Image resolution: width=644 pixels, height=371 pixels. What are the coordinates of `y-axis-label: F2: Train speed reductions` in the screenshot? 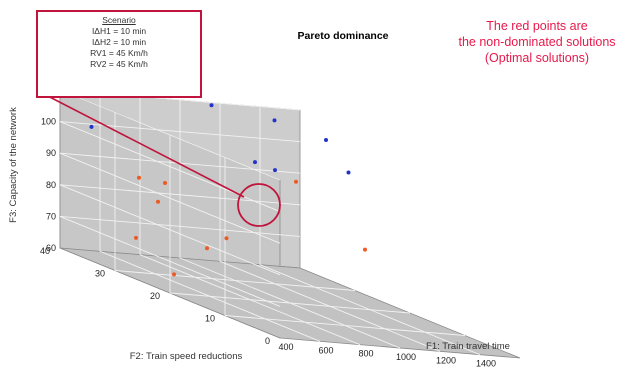 It's located at (186, 356).